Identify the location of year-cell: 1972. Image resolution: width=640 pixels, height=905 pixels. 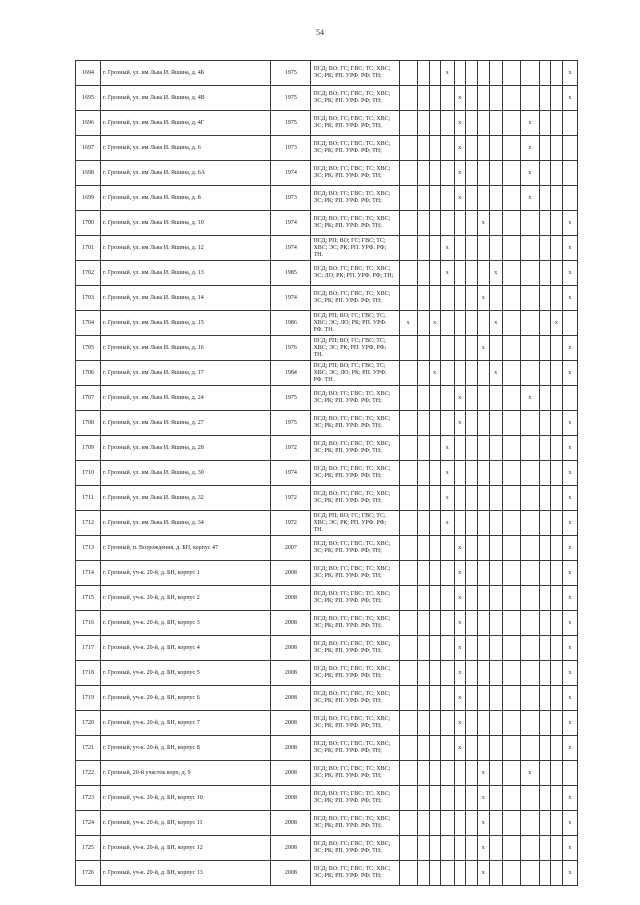
(291, 448).